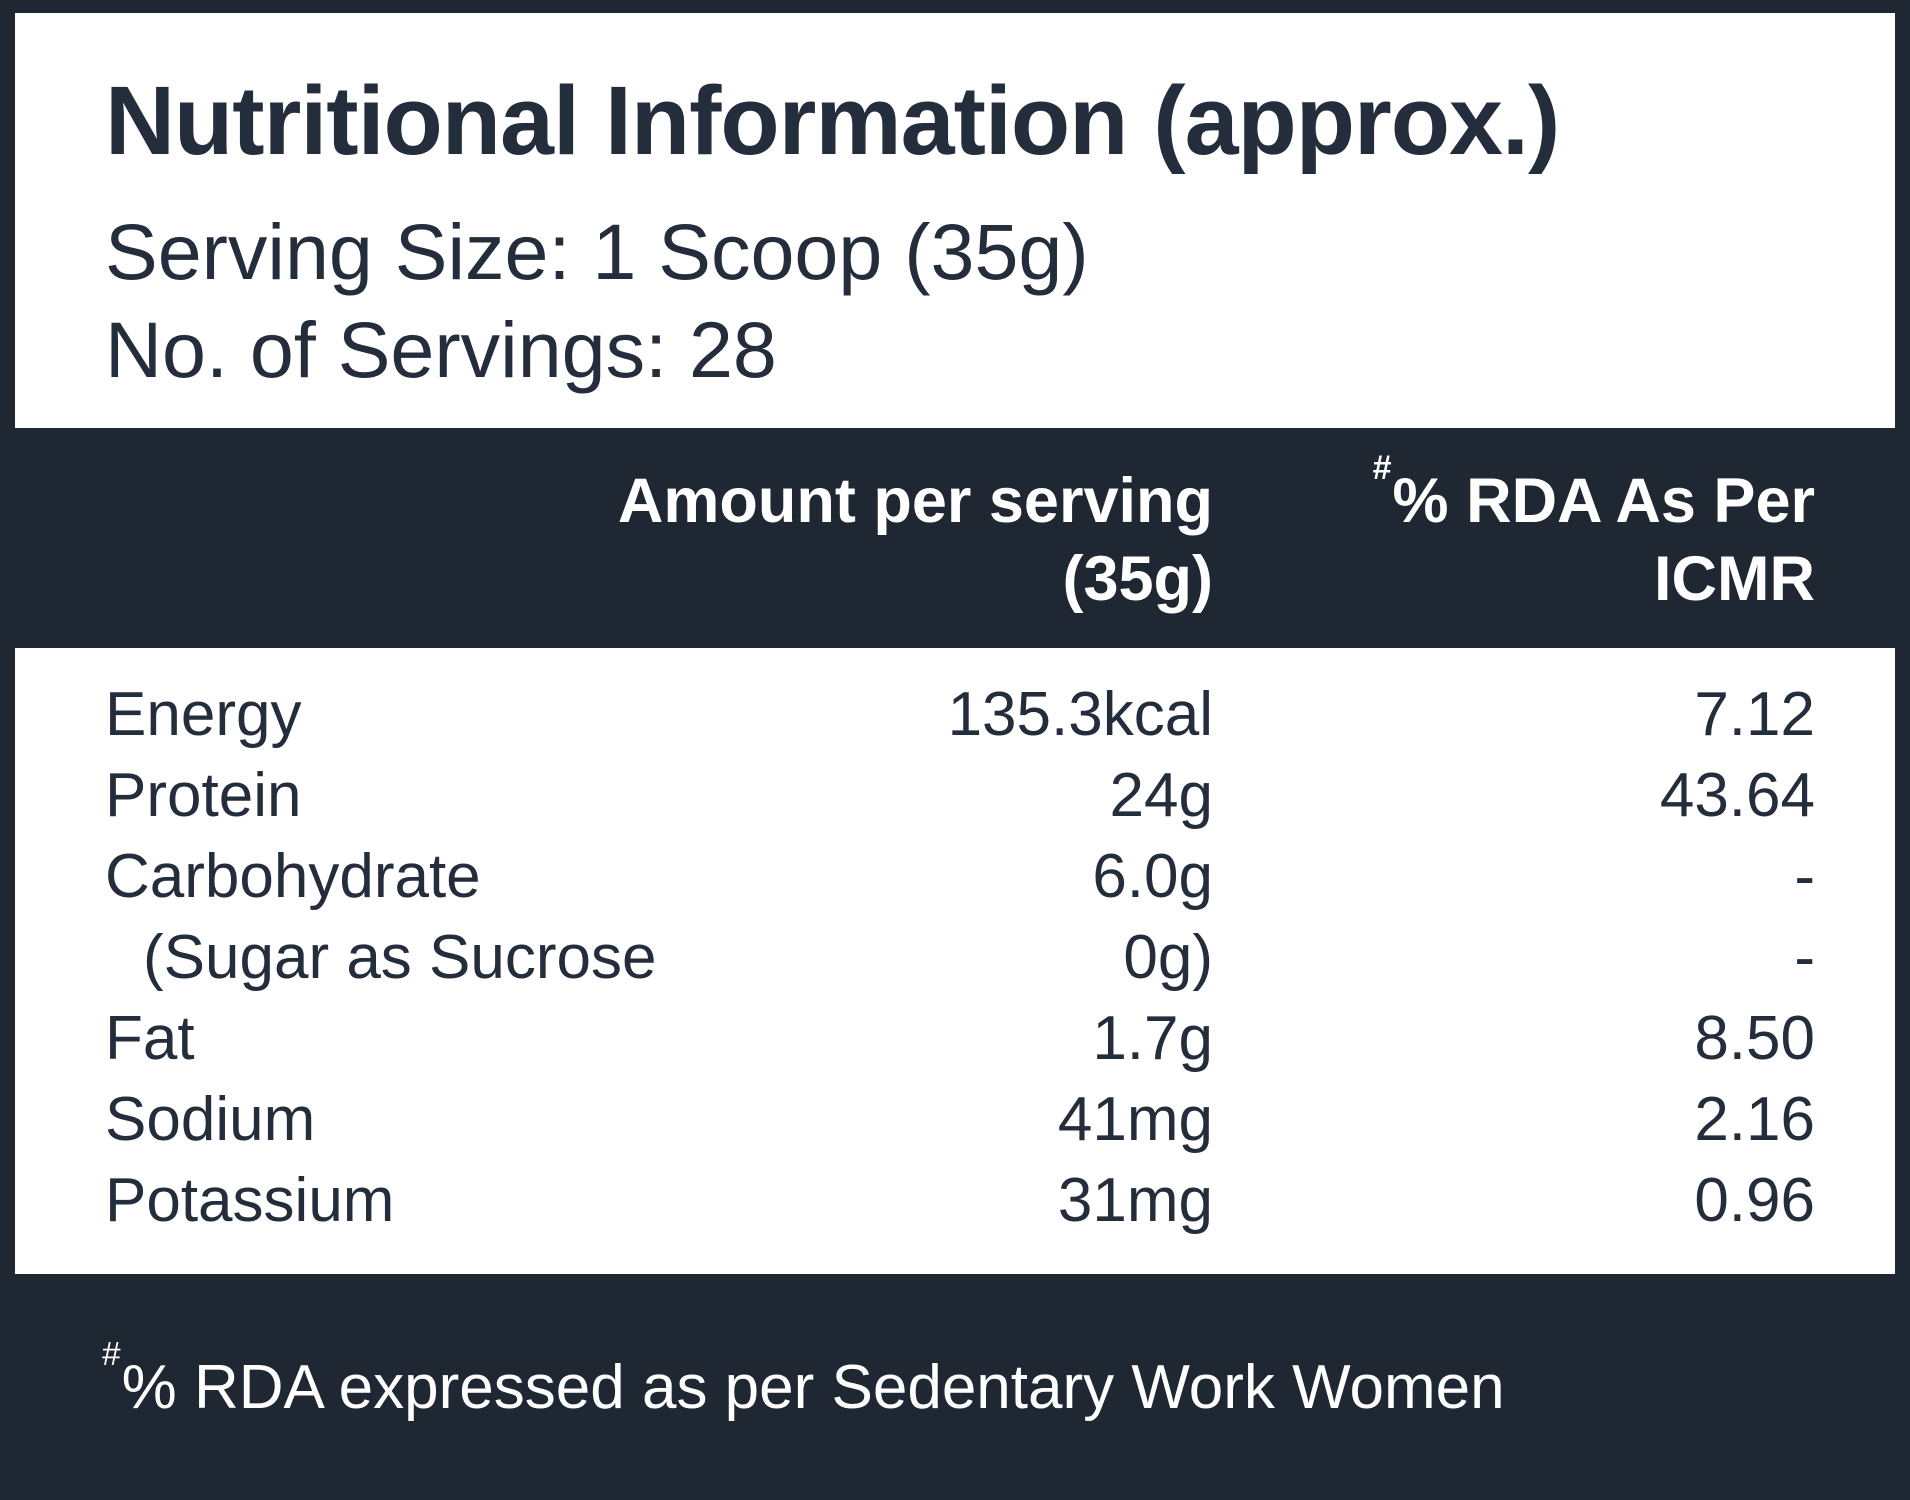  Describe the element at coordinates (1135, 1200) in the screenshot. I see `row-amount: 31mg` at that location.